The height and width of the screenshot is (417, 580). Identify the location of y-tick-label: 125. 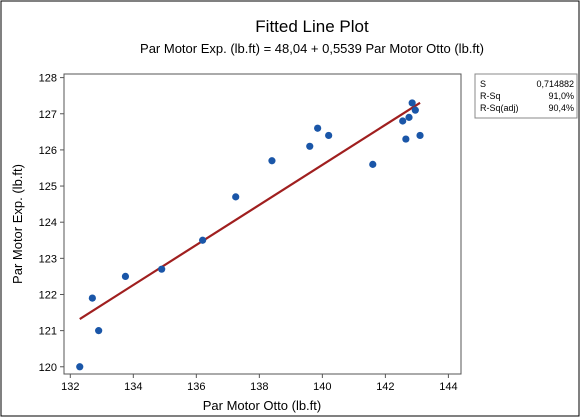
(48, 187).